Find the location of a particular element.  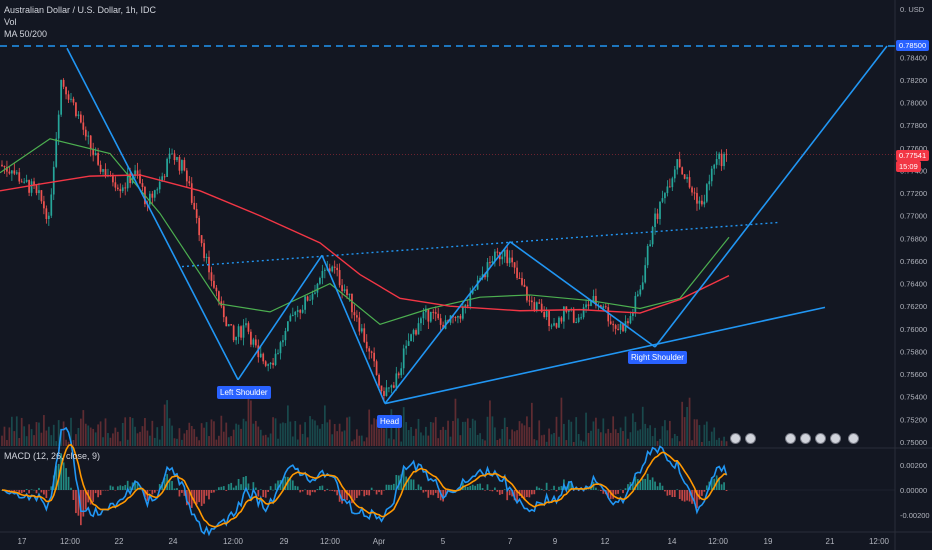

time-label: 14 is located at coordinates (672, 541).